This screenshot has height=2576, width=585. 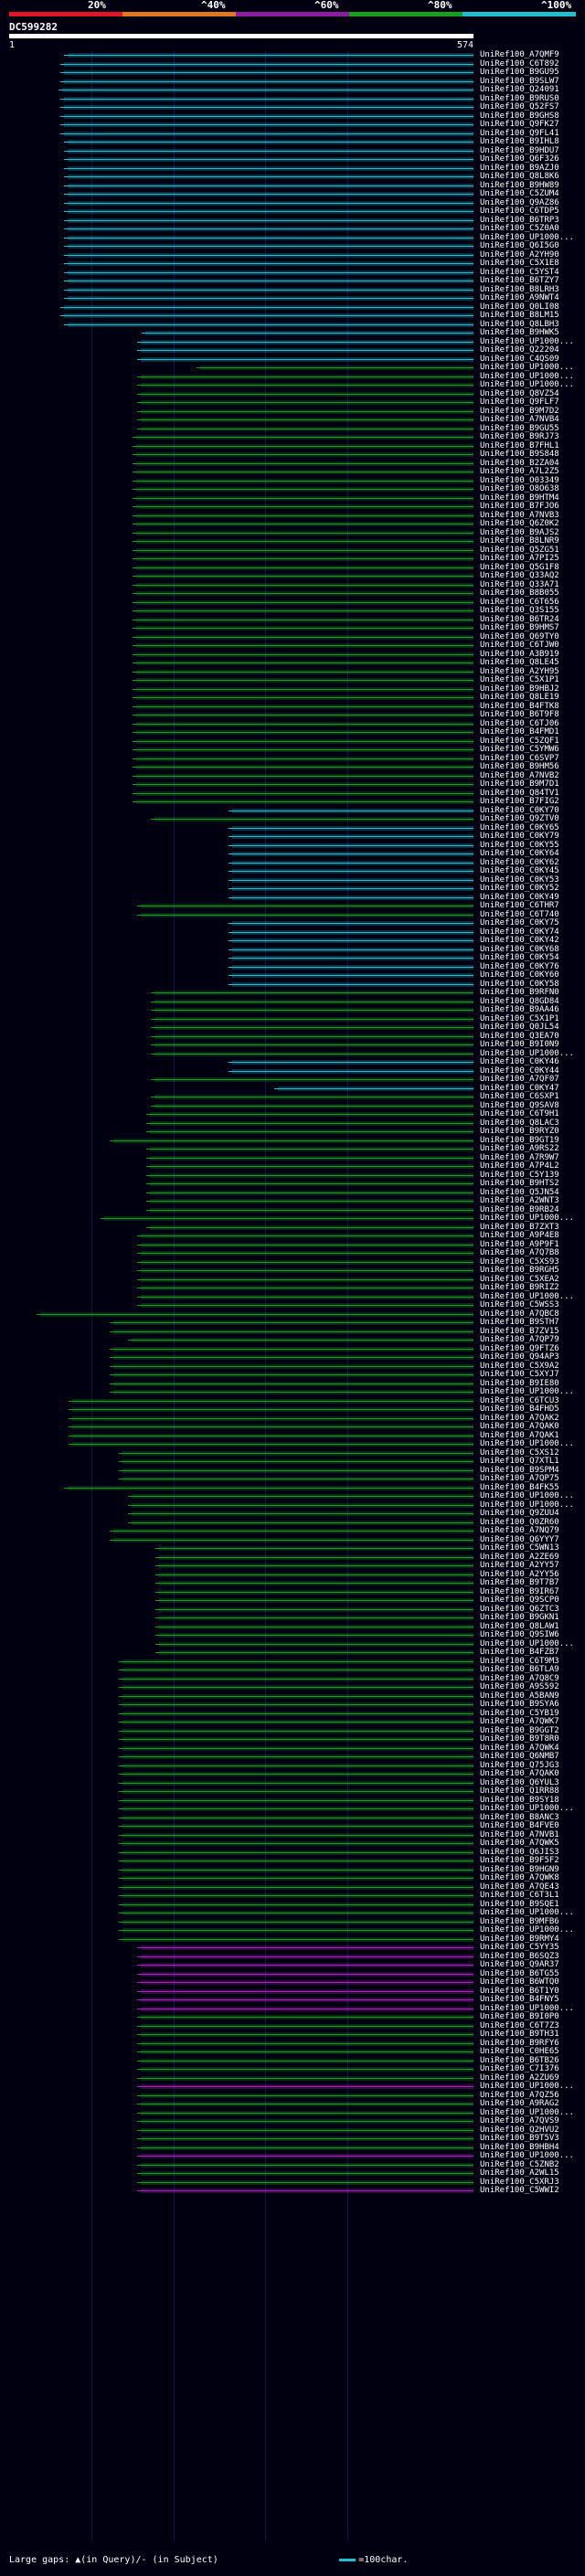 What do you see at coordinates (519, 168) in the screenshot?
I see `hit-label-link: UniRef100_B9AZJ0` at bounding box center [519, 168].